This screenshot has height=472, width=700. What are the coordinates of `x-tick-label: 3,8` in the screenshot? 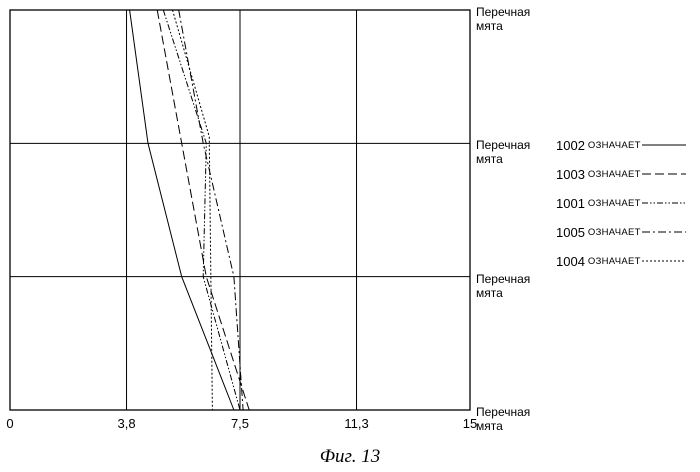 It's located at (126, 423).